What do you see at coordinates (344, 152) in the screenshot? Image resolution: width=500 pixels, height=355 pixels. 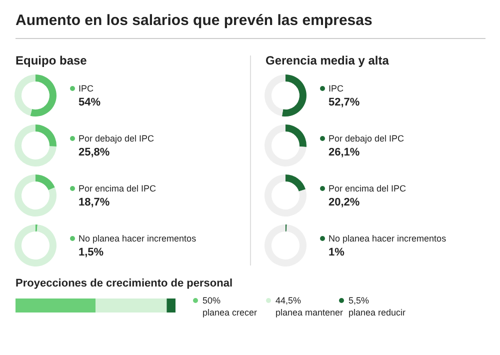 I see `data-label: 26,1%` at bounding box center [344, 152].